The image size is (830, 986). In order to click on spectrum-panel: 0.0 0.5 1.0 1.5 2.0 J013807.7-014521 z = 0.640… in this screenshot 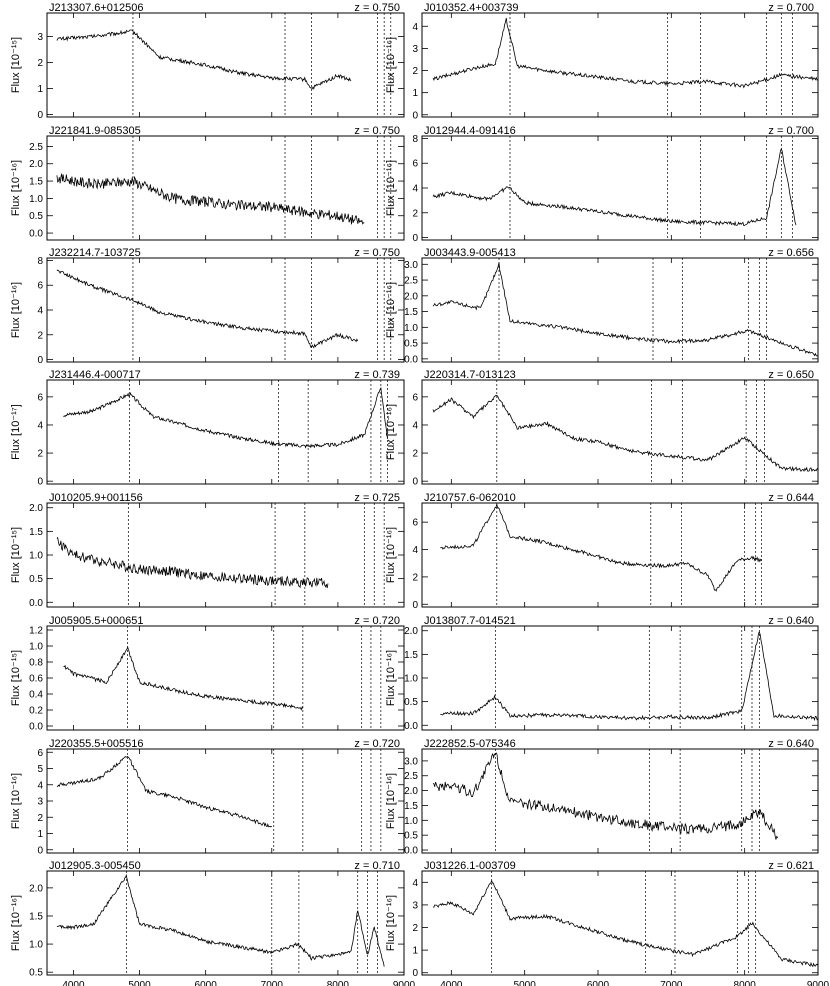, I will do `click(602, 673)`.